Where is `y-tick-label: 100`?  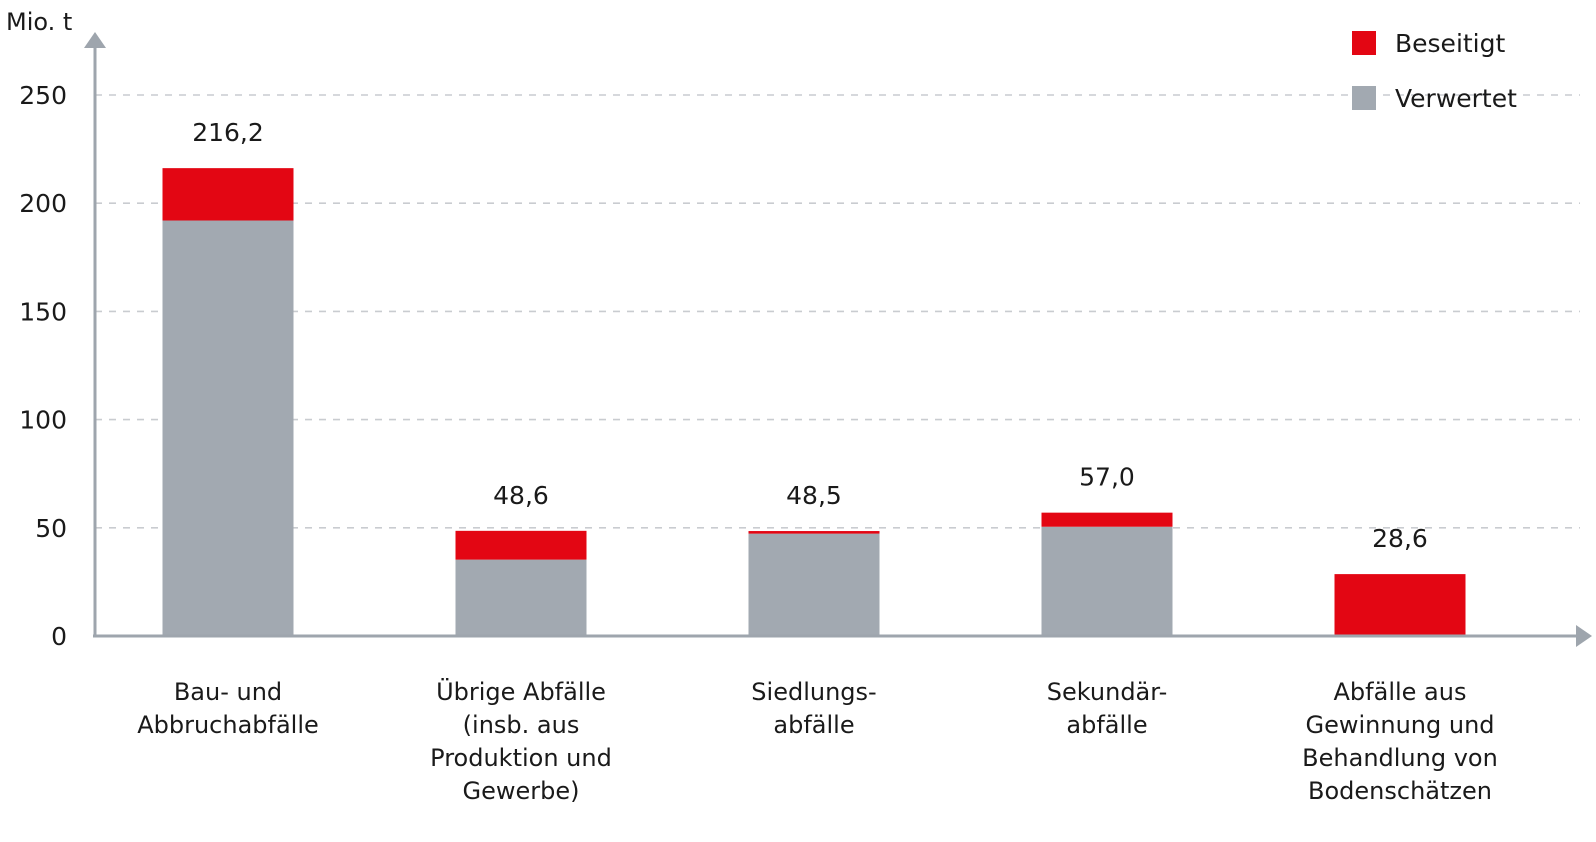 y-tick-label: 100 is located at coordinates (43, 420).